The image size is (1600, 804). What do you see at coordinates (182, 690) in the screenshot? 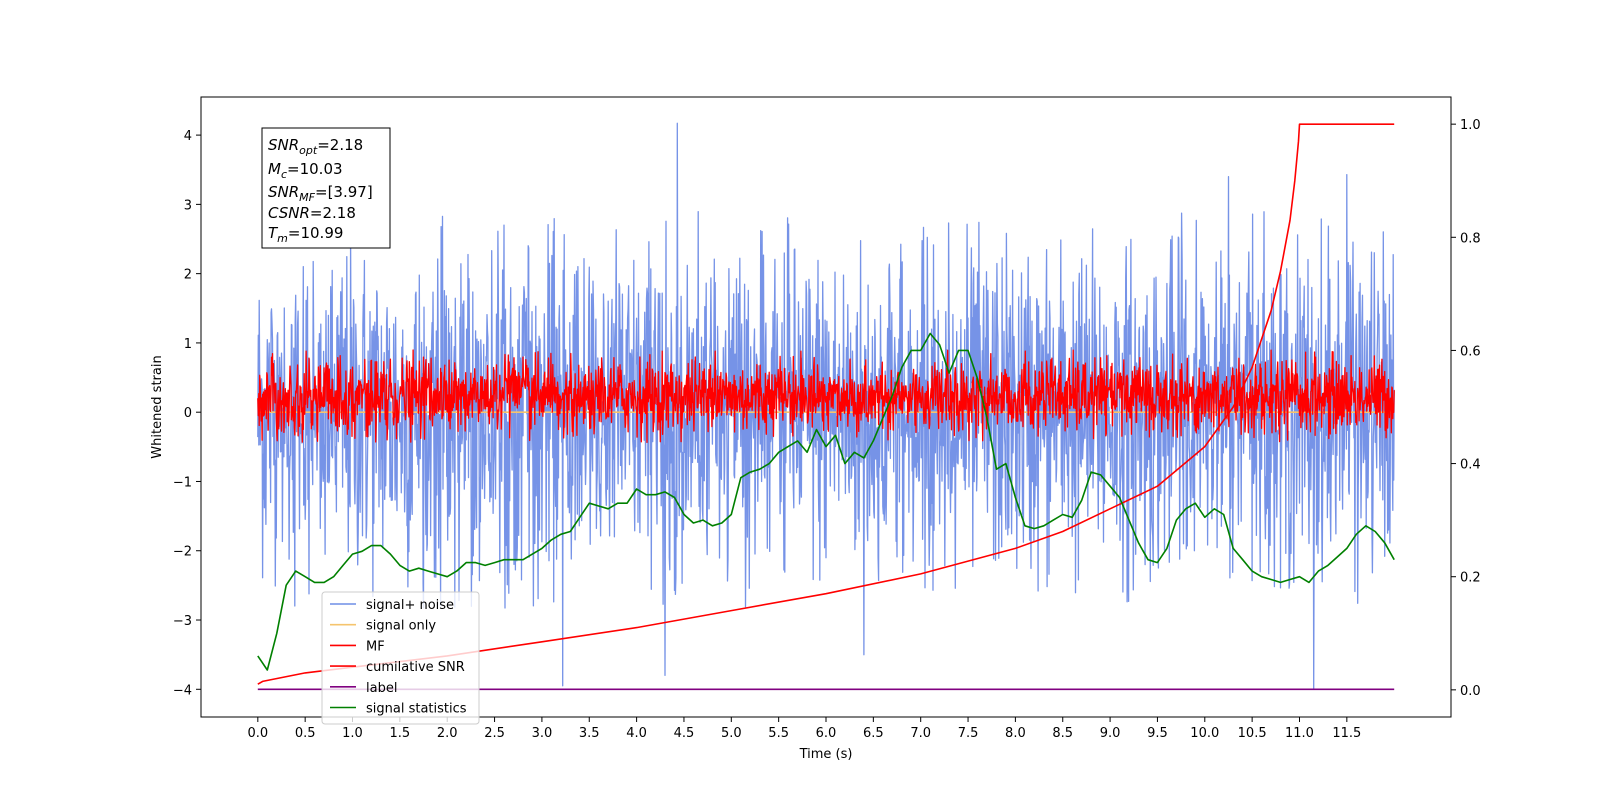
I see `y-tick-label: −4` at bounding box center [182, 690].